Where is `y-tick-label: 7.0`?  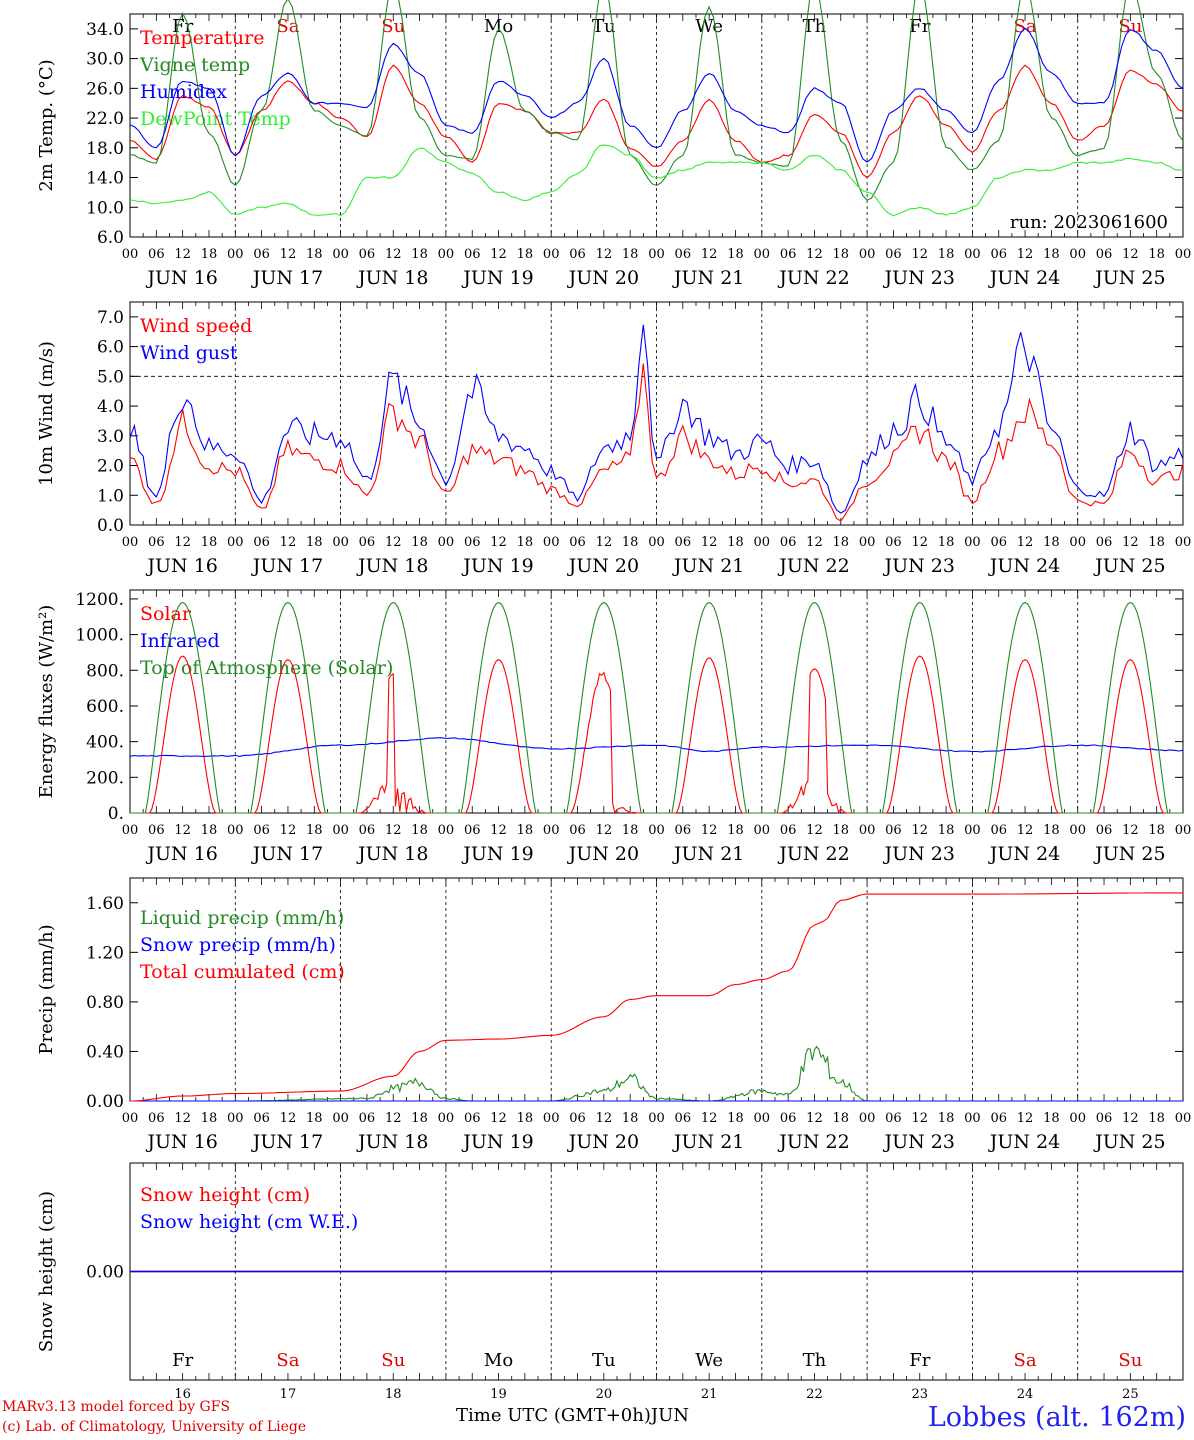 y-tick-label: 7.0 is located at coordinates (110, 318).